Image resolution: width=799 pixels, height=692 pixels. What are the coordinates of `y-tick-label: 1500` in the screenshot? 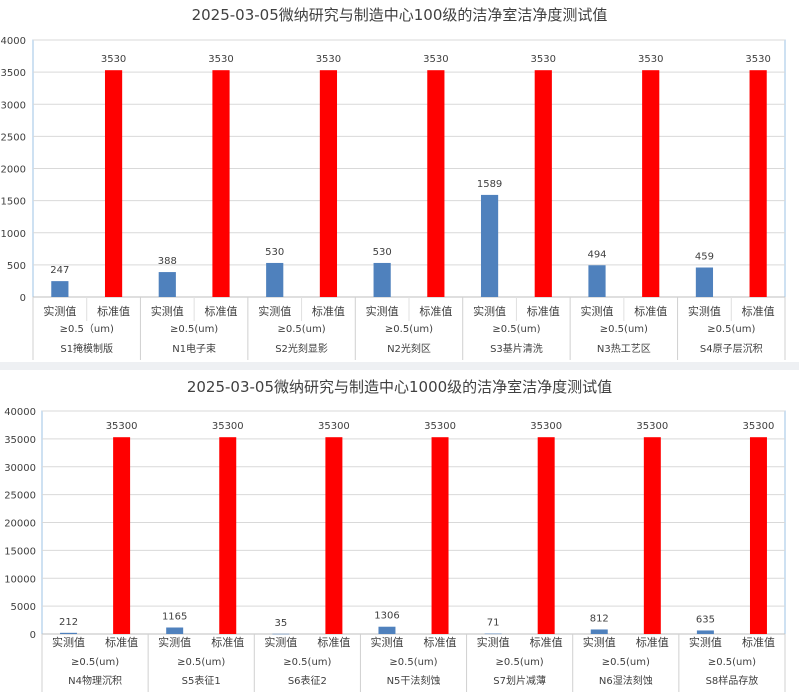 It's located at (13, 202).